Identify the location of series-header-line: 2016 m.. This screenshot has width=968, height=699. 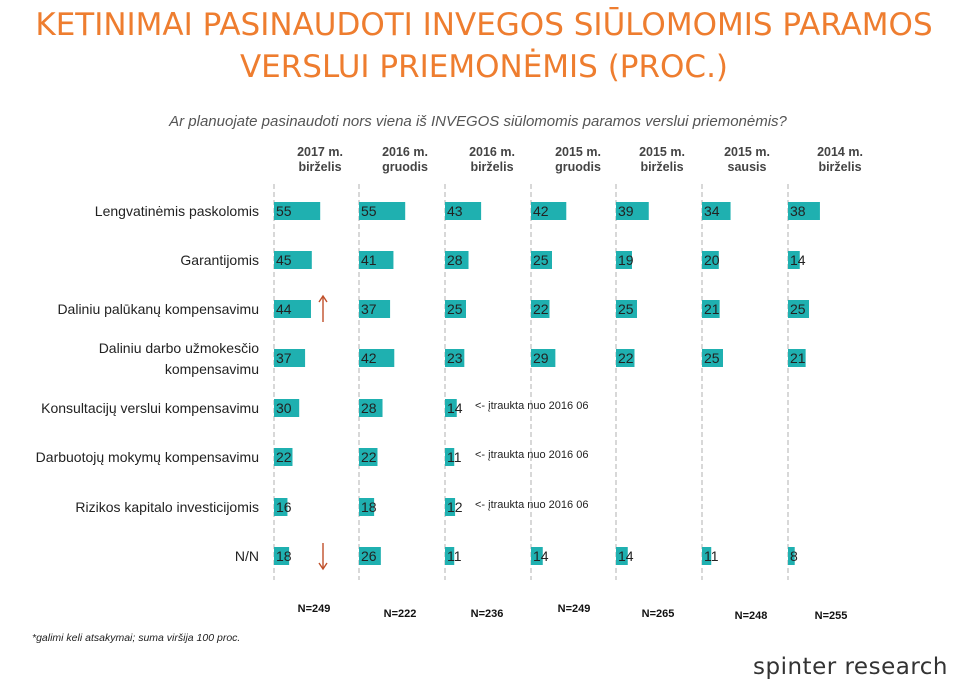
(492, 152).